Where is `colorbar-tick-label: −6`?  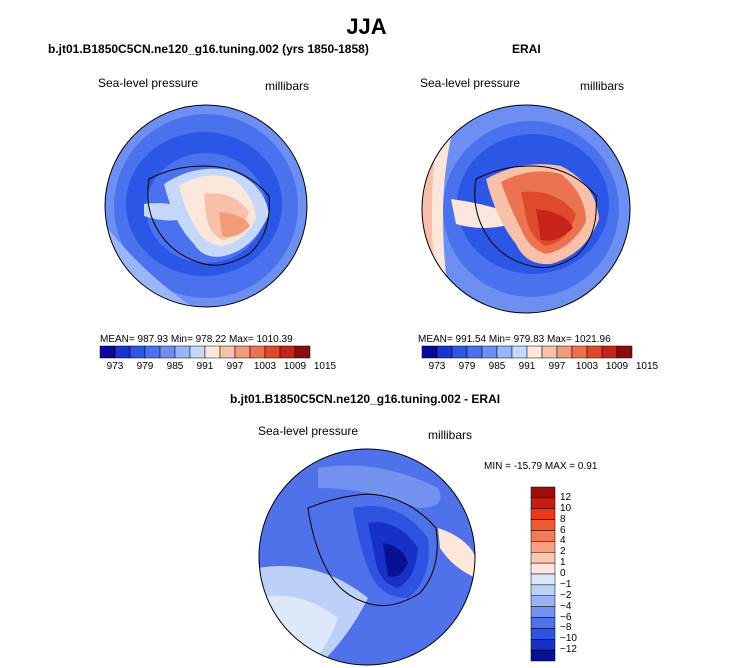
colorbar-tick-label: −6 is located at coordinates (566, 617).